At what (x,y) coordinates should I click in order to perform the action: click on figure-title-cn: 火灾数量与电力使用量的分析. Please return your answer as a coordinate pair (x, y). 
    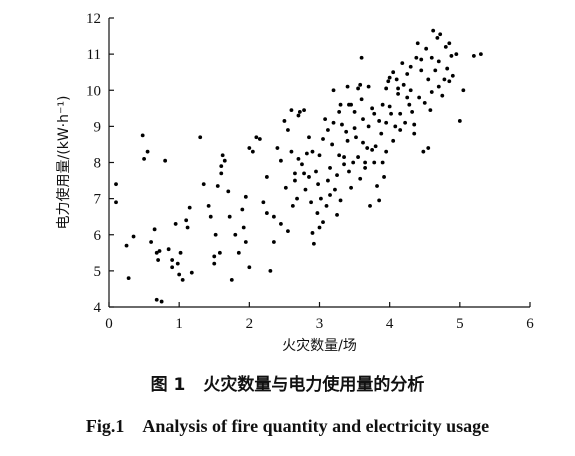
    Looking at the image, I should click on (314, 385).